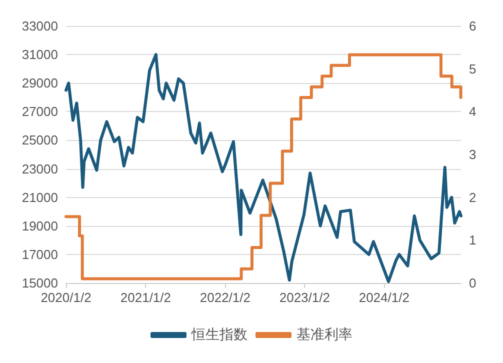 This screenshot has width=503, height=363. Describe the element at coordinates (472, 240) in the screenshot. I see `y2-tick-label: 1` at that location.